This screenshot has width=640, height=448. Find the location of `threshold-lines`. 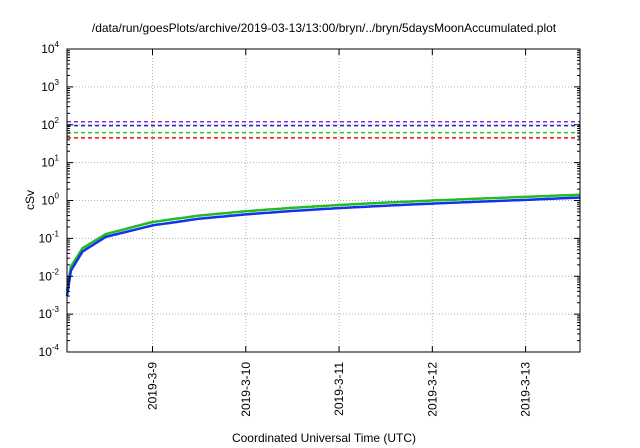

threshold-lines is located at coordinates (323, 130).